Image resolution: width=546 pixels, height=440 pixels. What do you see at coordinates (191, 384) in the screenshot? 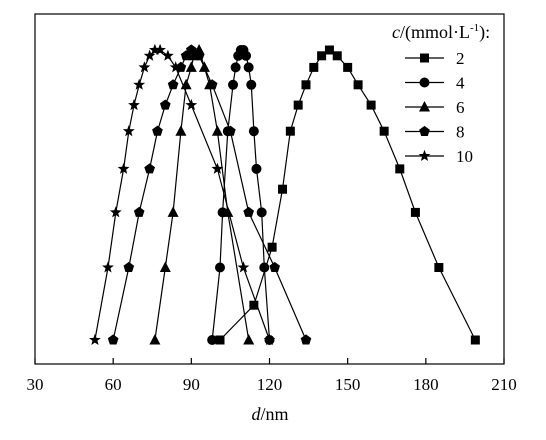
I see `x-tick-label: 90` at bounding box center [191, 384].